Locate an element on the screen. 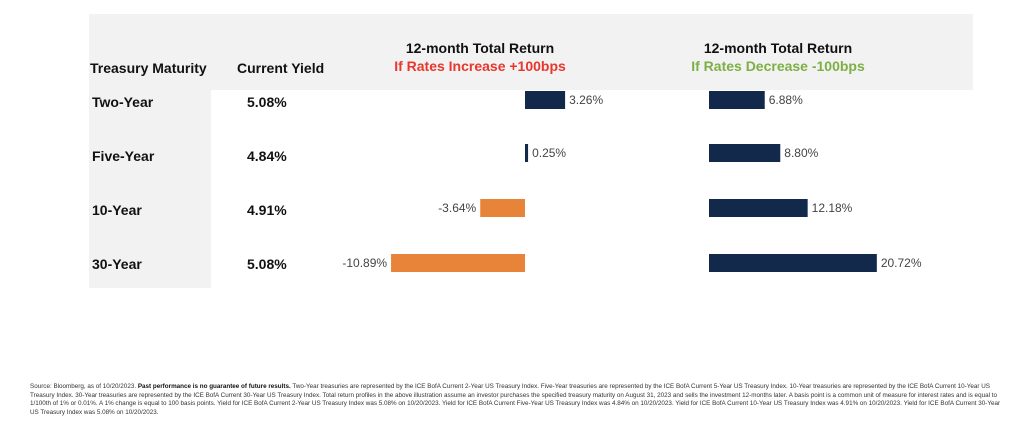  row-label-30-year: 30-Year is located at coordinates (117, 264).